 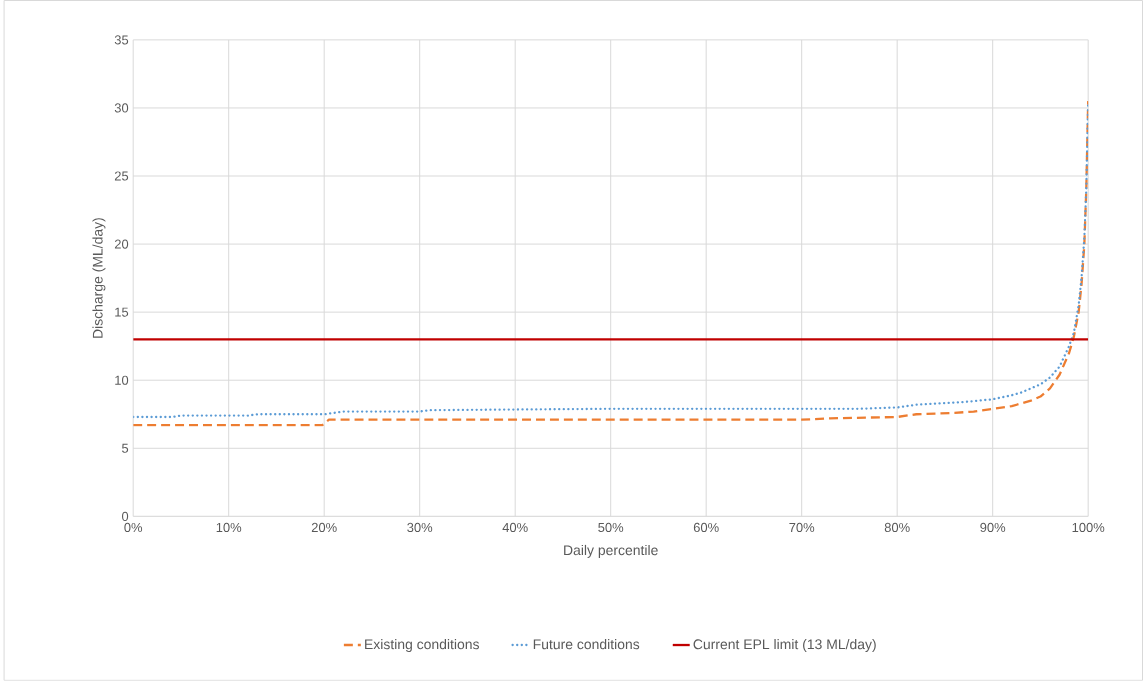 What do you see at coordinates (121, 40) in the screenshot?
I see `y-tick-label: 35` at bounding box center [121, 40].